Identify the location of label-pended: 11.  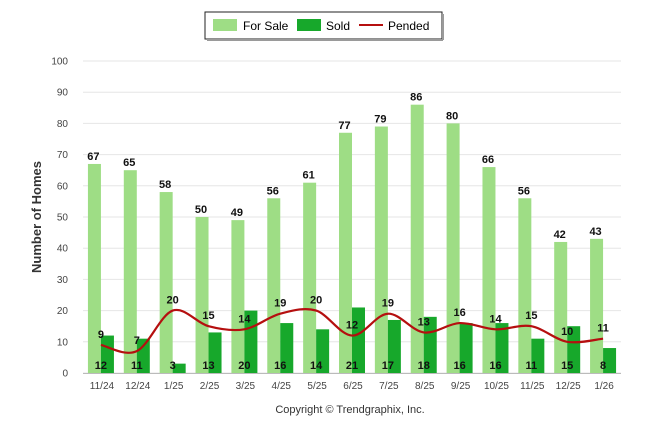
(603, 329).